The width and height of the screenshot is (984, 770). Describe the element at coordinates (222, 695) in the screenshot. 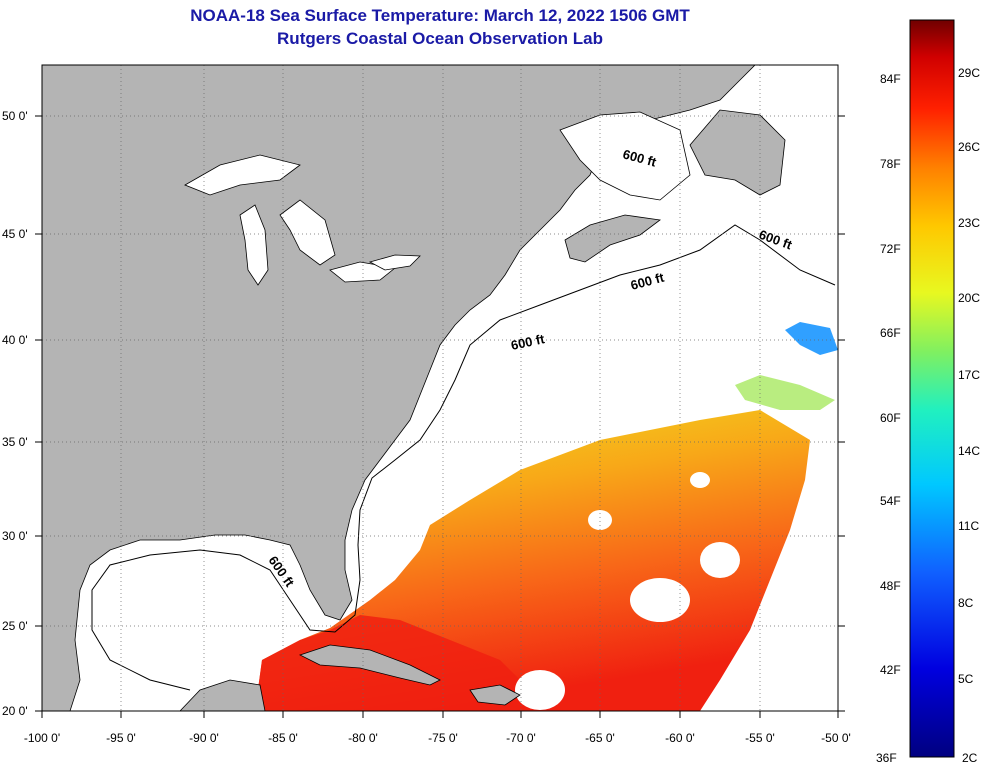

I see `land-yucatan` at that location.